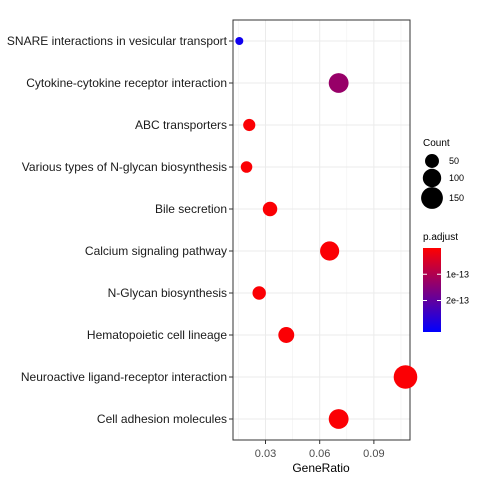 This screenshot has height=480, width=480. Describe the element at coordinates (446, 282) in the screenshot. I see `color-legend: p.adjust 1e-13 2e-13` at that location.